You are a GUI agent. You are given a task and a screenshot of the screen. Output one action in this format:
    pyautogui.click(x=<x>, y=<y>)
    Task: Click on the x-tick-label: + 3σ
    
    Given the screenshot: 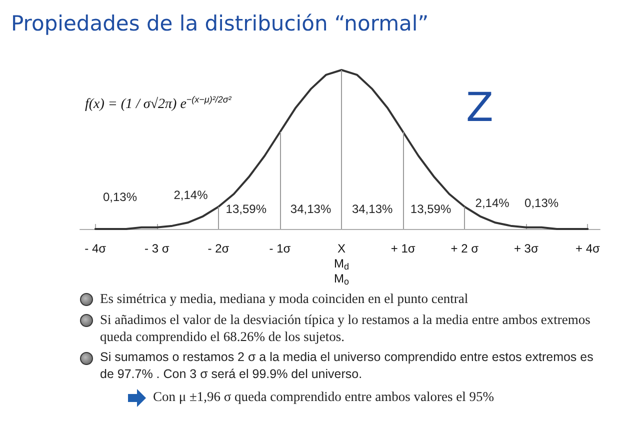 What is the action you would take?
    pyautogui.click(x=526, y=249)
    